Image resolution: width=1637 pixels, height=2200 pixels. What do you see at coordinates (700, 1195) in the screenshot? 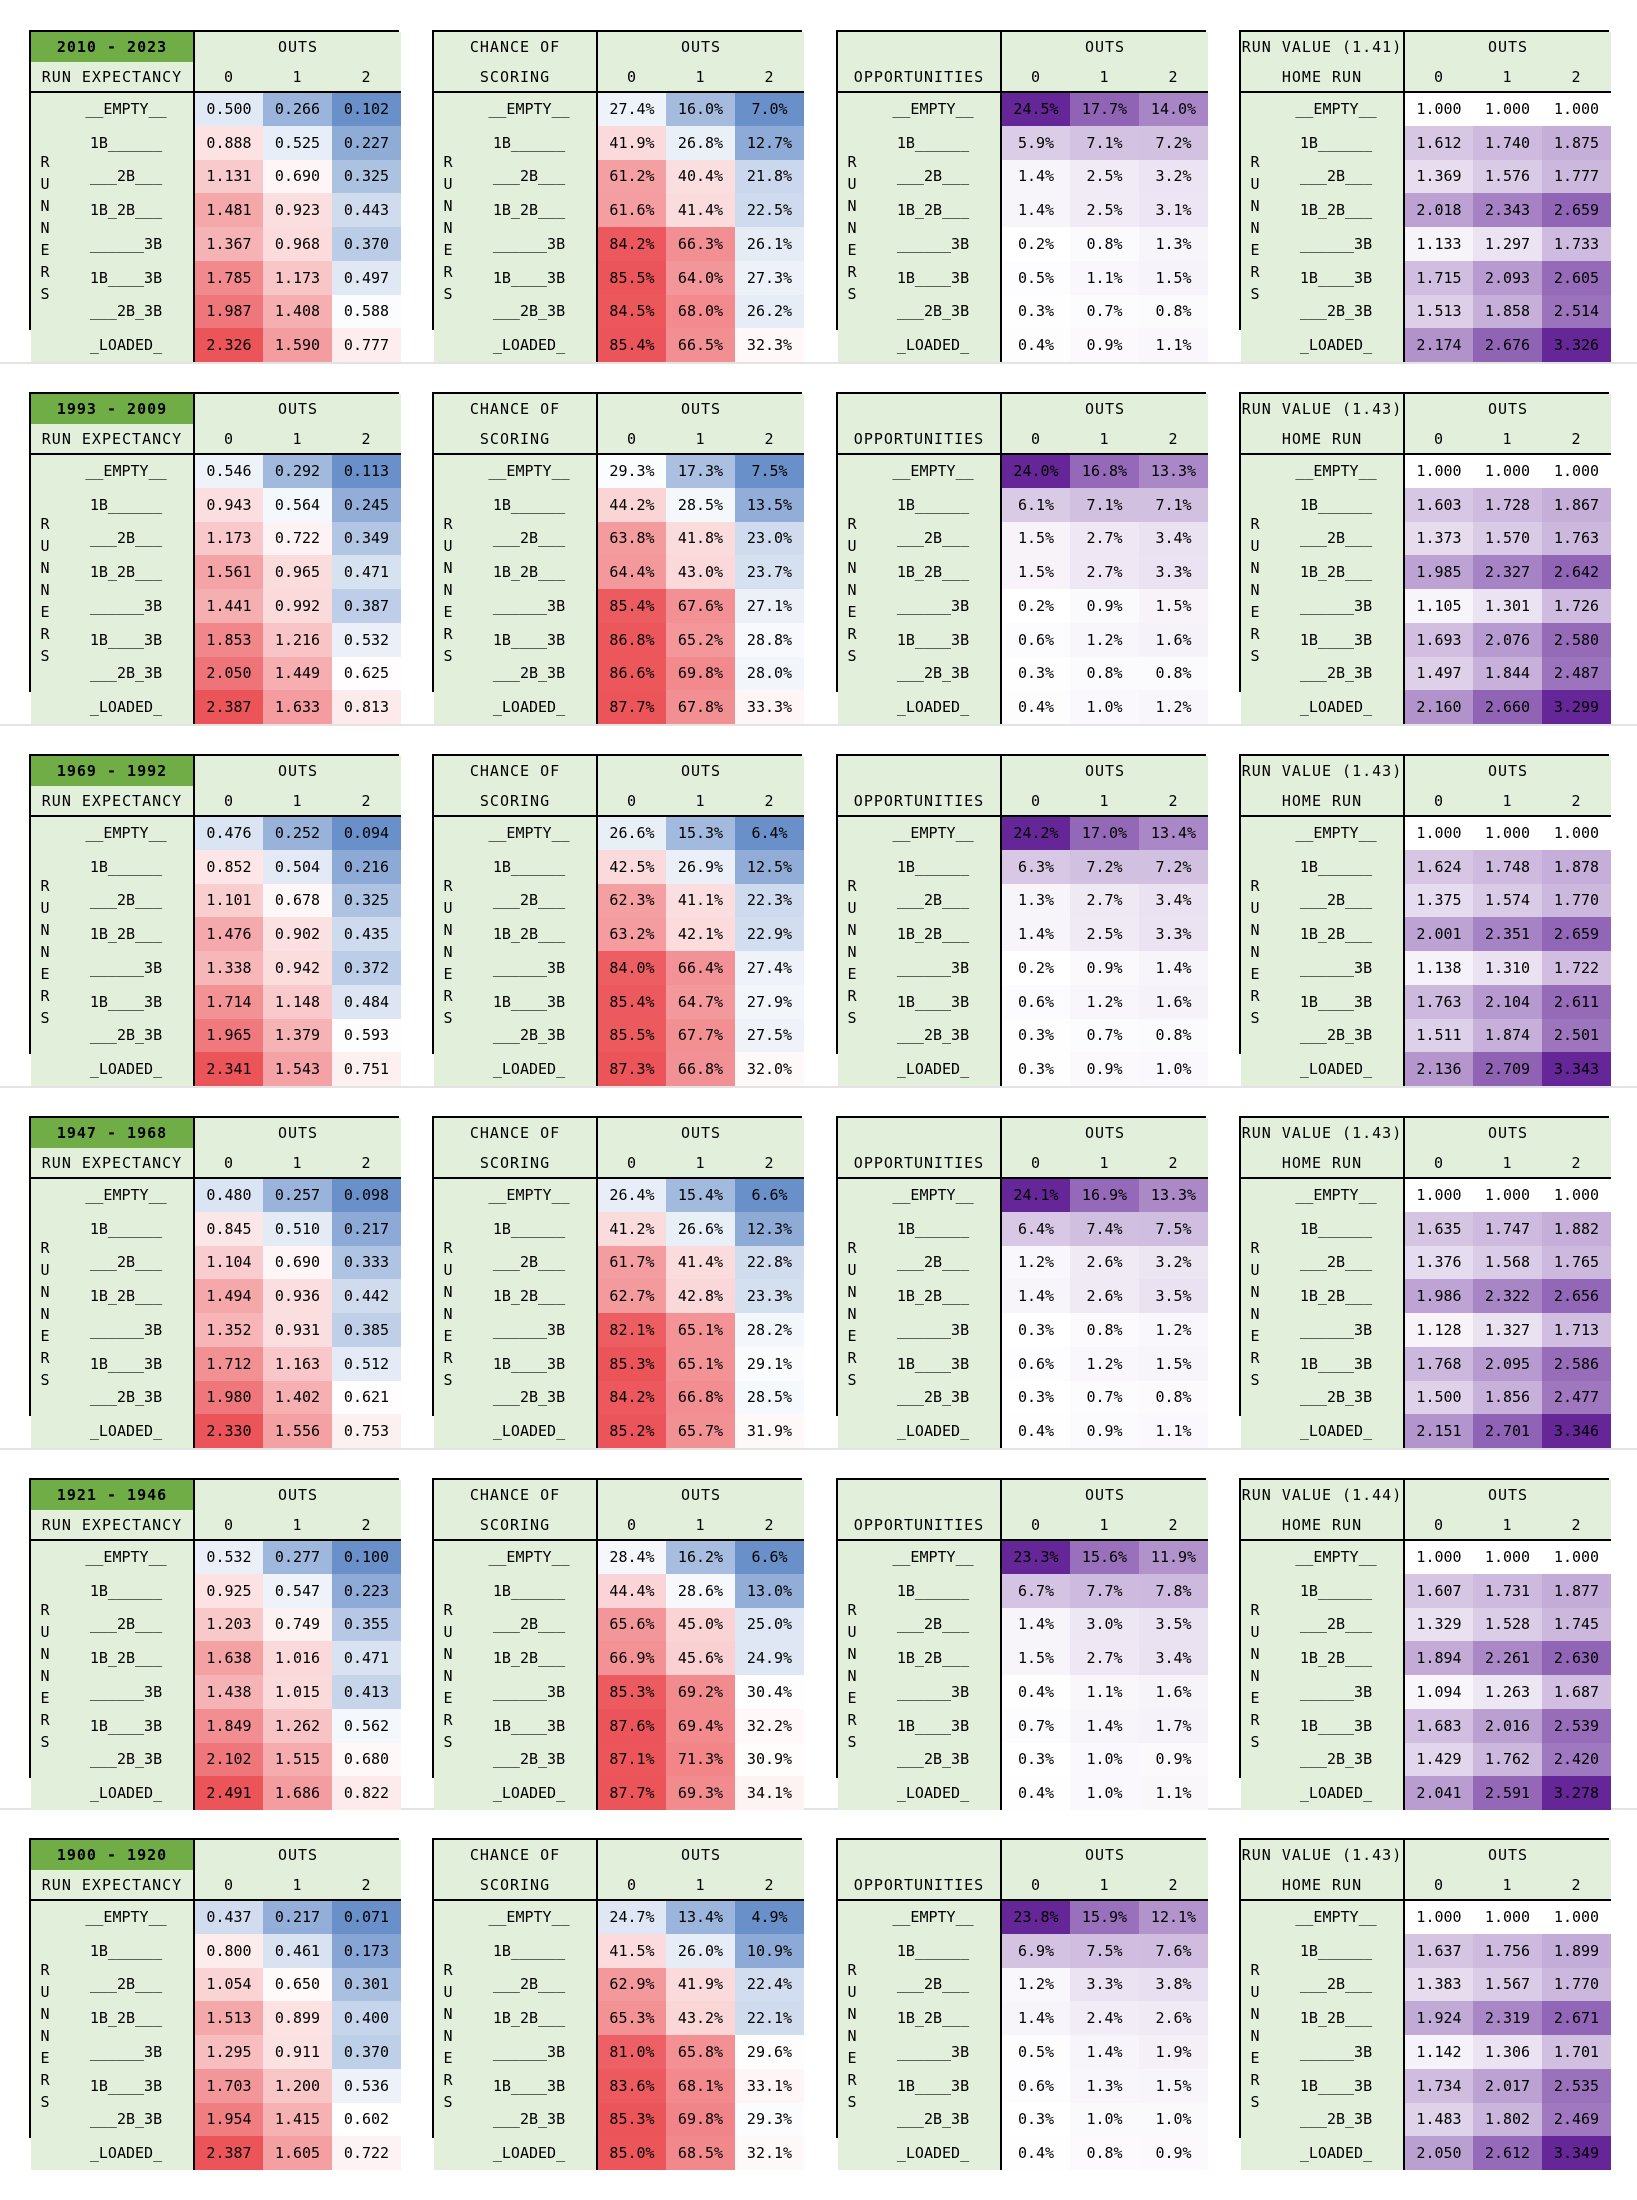
I see `value-cell: 15.4%` at bounding box center [700, 1195].